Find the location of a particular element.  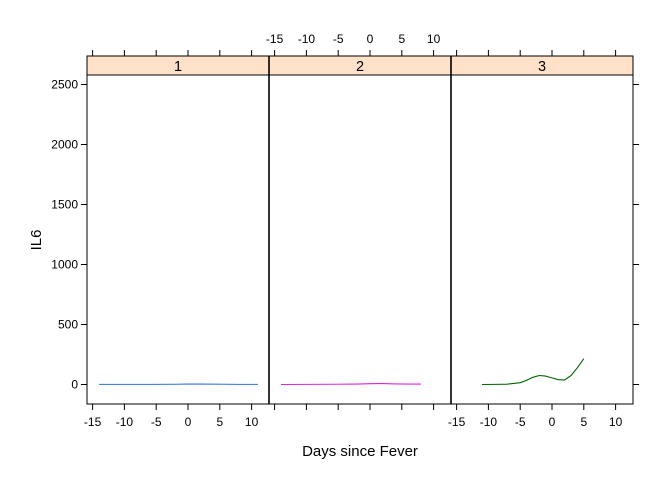

y-tick-label: 0 is located at coordinates (74, 385).